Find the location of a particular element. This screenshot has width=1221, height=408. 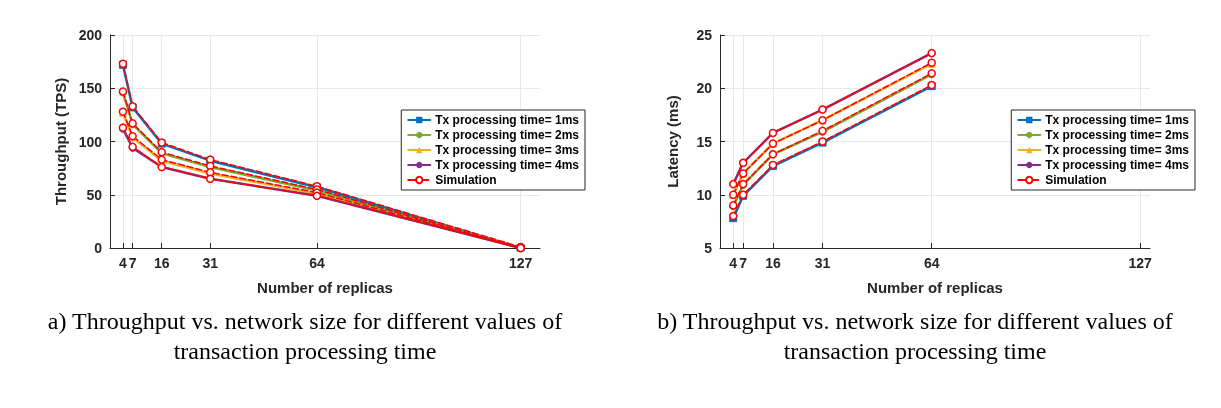

y-tick-label: 10 is located at coordinates (704, 194).